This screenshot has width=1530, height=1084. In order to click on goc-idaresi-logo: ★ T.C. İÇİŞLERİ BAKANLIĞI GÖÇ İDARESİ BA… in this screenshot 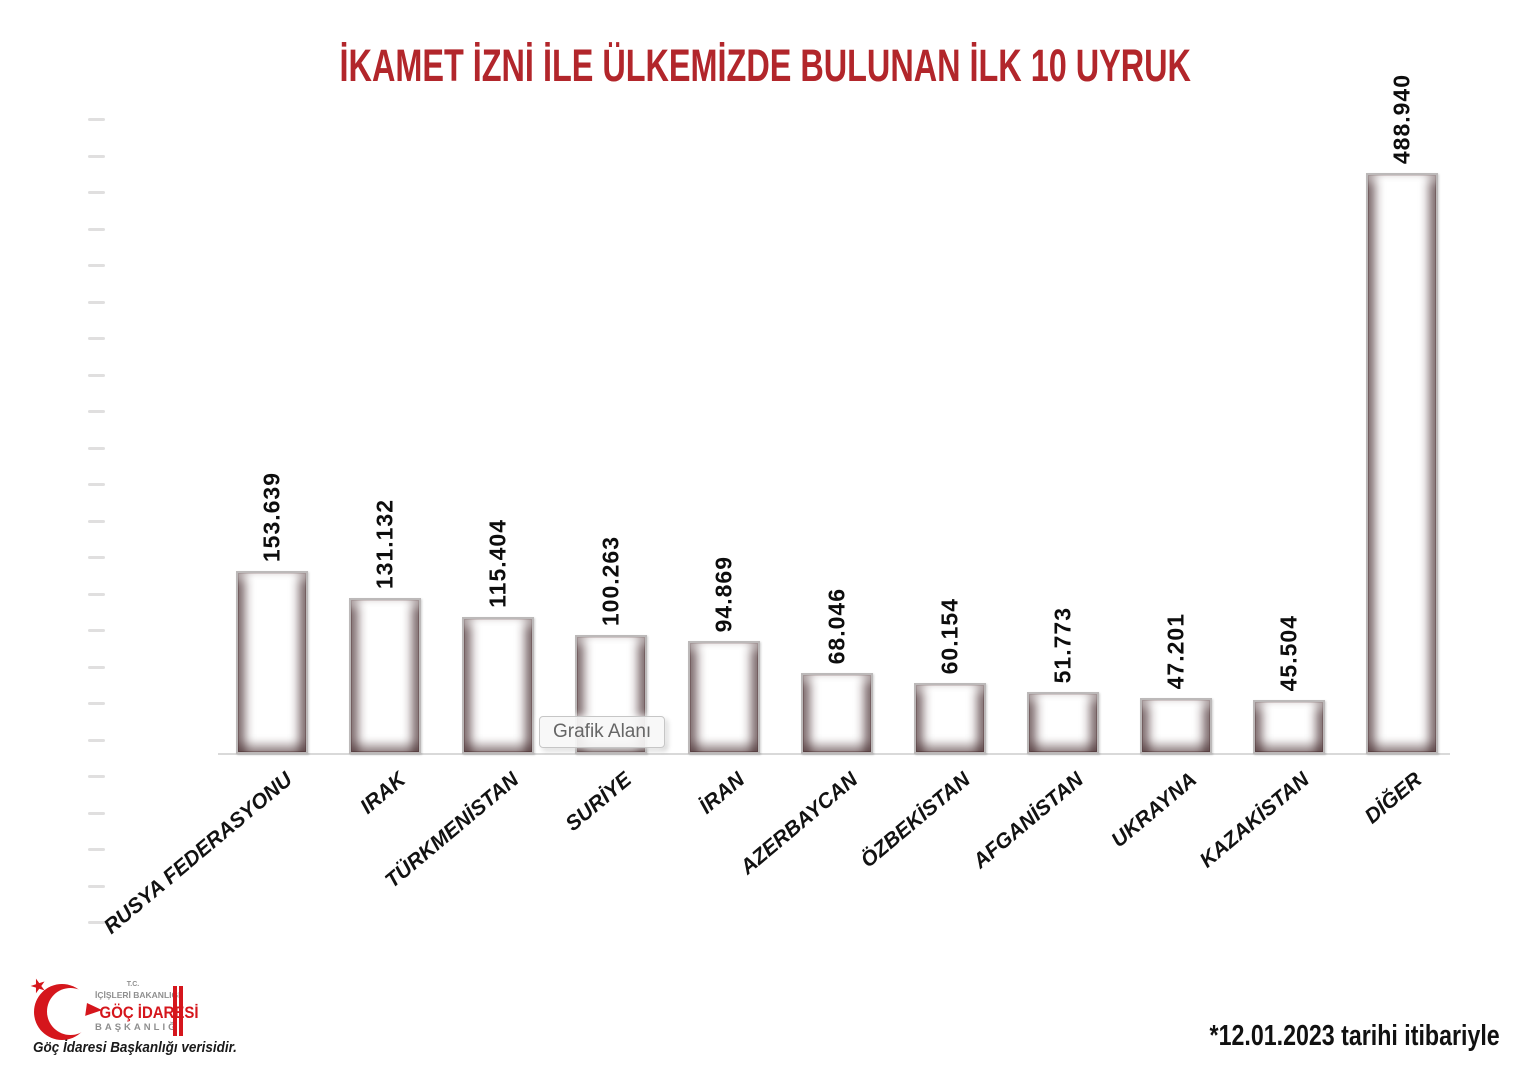, I will do `click(127, 1026)`.